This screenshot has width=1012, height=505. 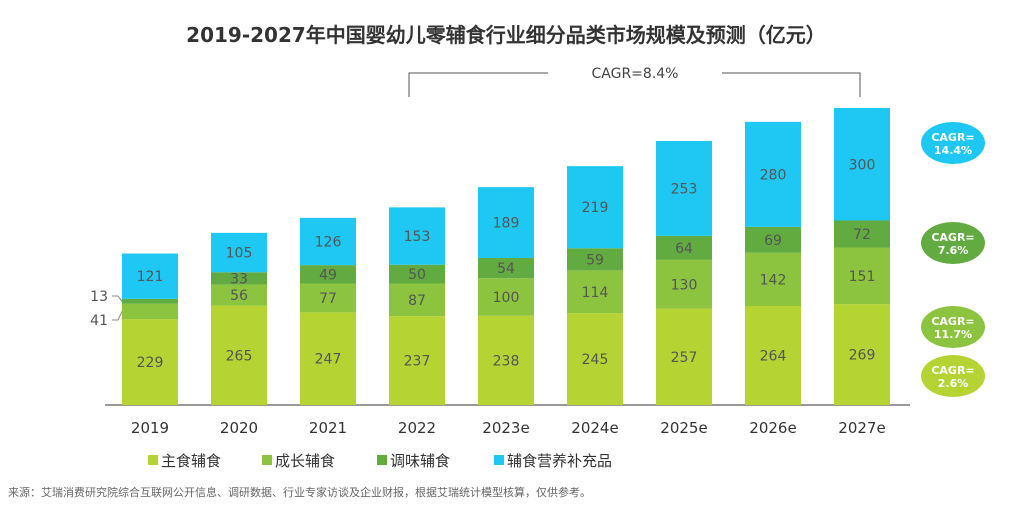 I want to click on data-label: 189, so click(x=506, y=224).